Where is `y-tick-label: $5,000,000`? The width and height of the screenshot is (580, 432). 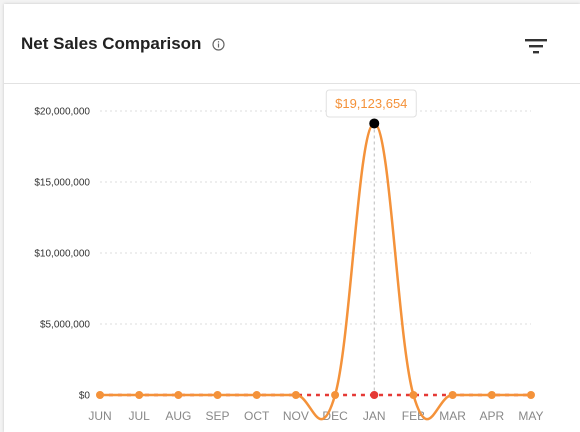
y-tick-label: $5,000,000 is located at coordinates (65, 325).